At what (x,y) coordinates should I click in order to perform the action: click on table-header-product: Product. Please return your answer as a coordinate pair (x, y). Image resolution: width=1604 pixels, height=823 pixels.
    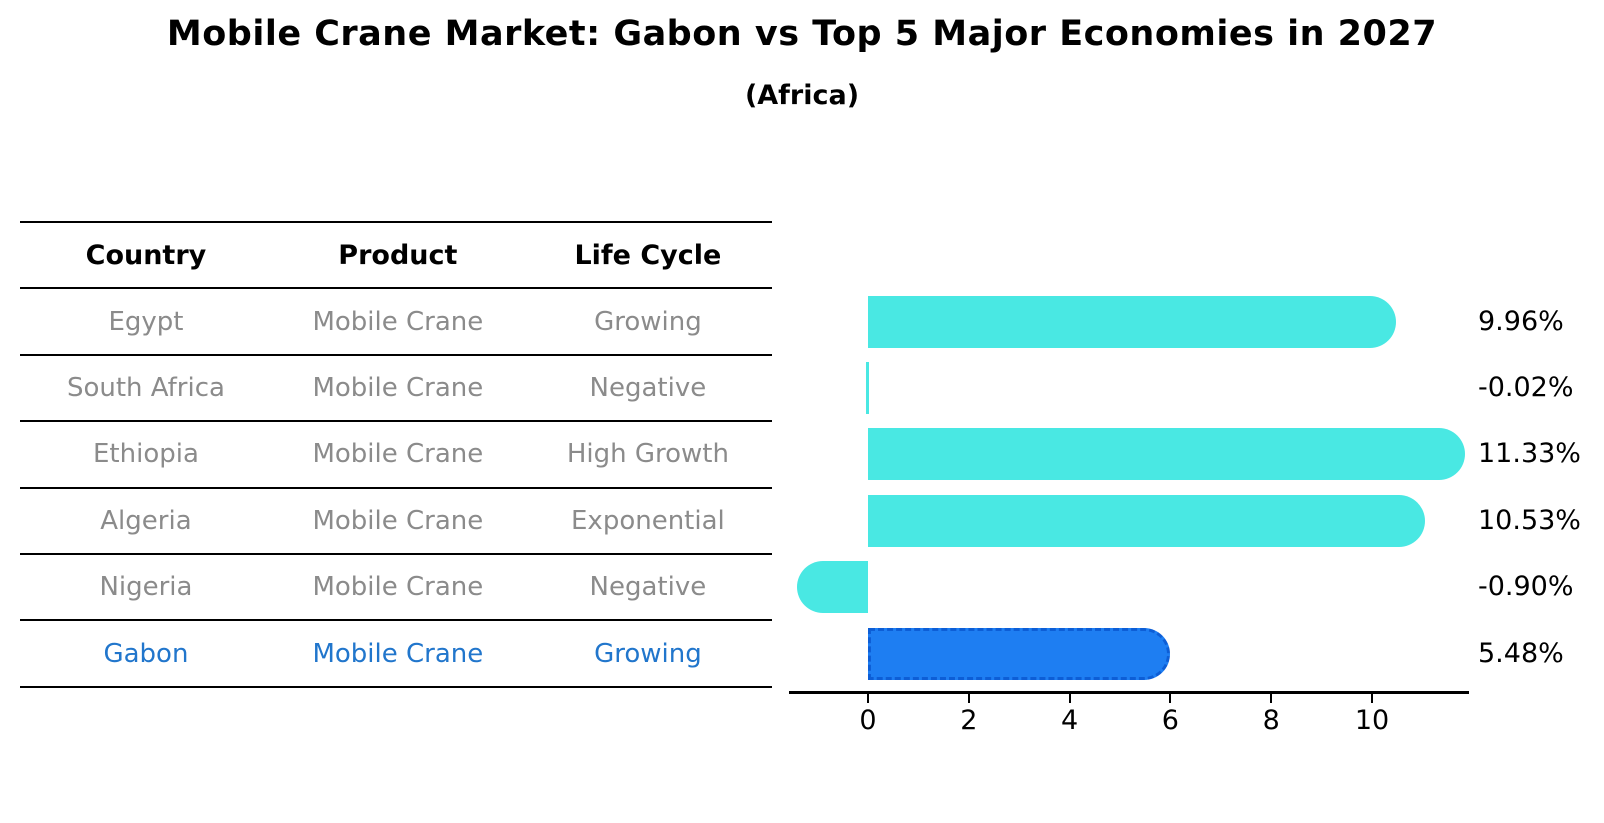
    Looking at the image, I should click on (398, 255).